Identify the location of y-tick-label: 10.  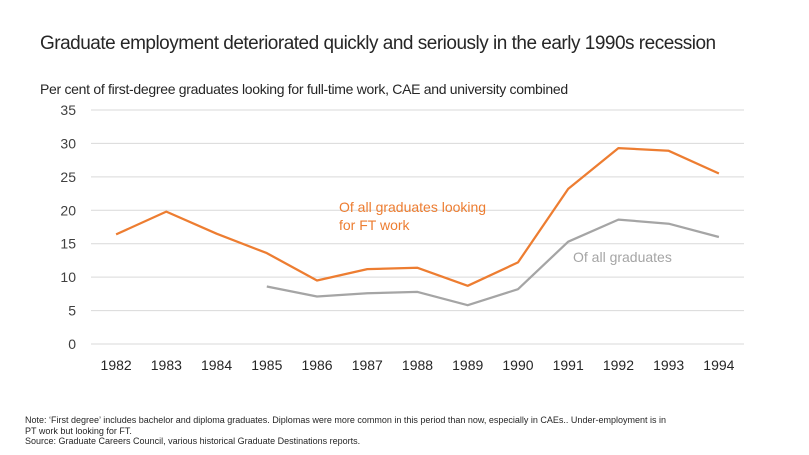
(68, 277).